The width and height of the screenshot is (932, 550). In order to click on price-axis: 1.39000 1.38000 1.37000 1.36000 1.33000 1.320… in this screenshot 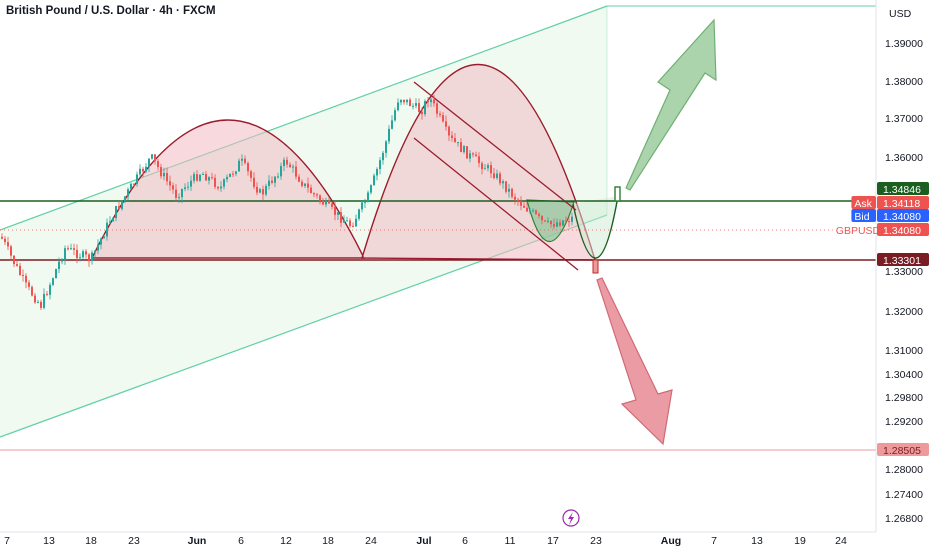, I will do `click(904, 281)`.